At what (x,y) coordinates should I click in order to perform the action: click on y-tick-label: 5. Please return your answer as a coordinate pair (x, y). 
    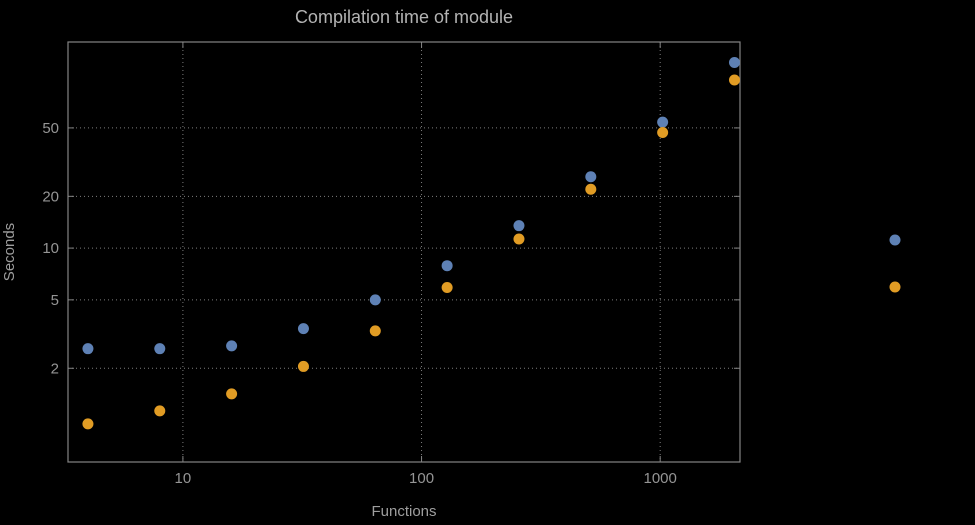
    Looking at the image, I should click on (55, 300).